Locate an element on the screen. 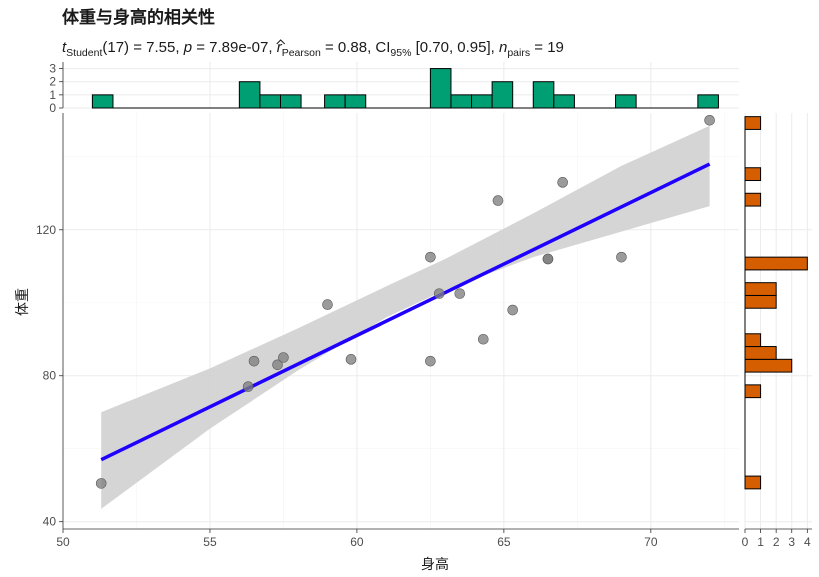 The width and height of the screenshot is (819, 577). r-hat-accent is located at coordinates (281, 42).